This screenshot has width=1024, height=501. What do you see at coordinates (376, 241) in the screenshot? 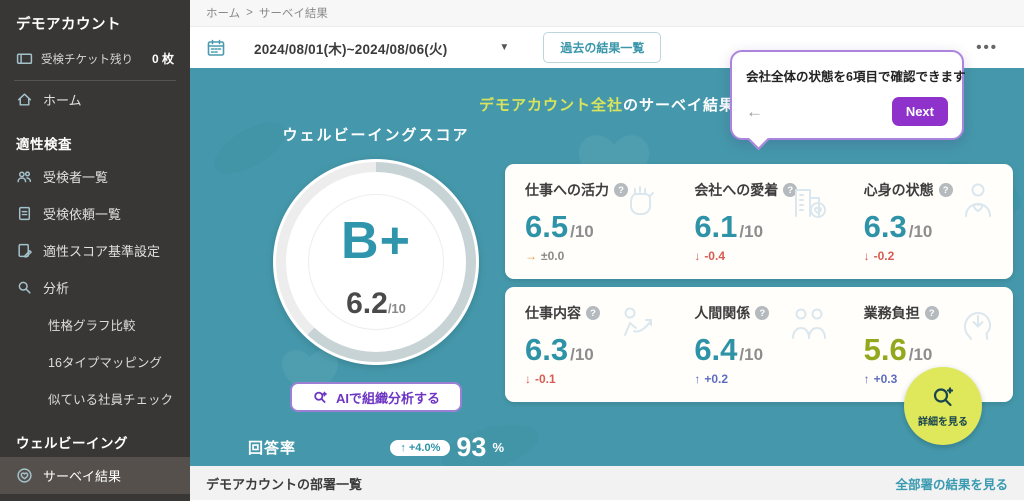
I see `grade-value: B+` at bounding box center [376, 241].